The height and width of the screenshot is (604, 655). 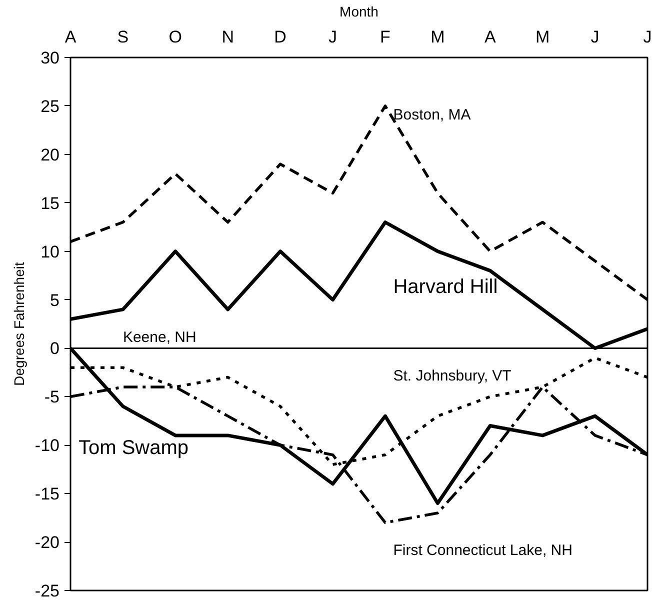 What do you see at coordinates (123, 37) in the screenshot?
I see `x-tick-label: S` at bounding box center [123, 37].